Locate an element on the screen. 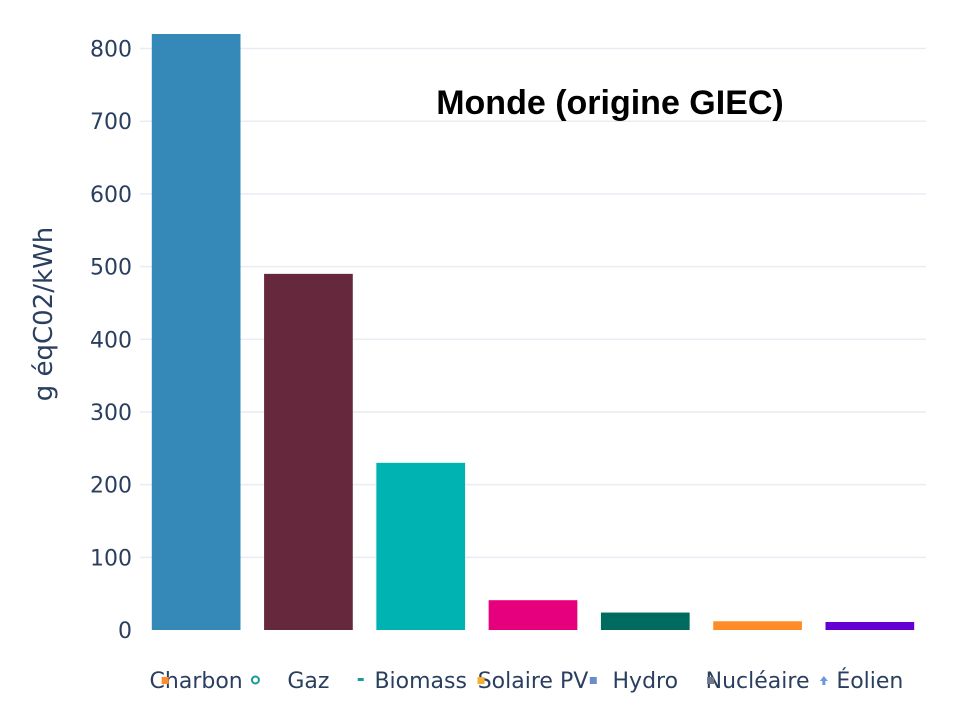 This screenshot has width=976, height=708. y-tick-label: 100 is located at coordinates (111, 558).